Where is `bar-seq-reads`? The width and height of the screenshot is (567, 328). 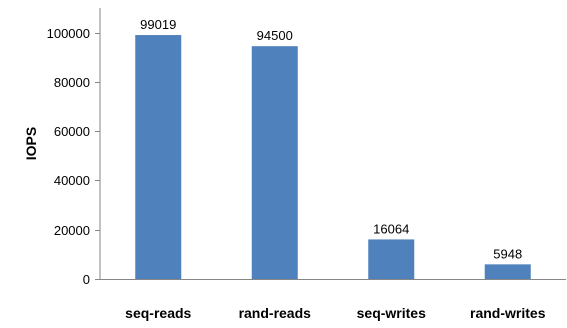
bar-seq-reads is located at coordinates (158, 157).